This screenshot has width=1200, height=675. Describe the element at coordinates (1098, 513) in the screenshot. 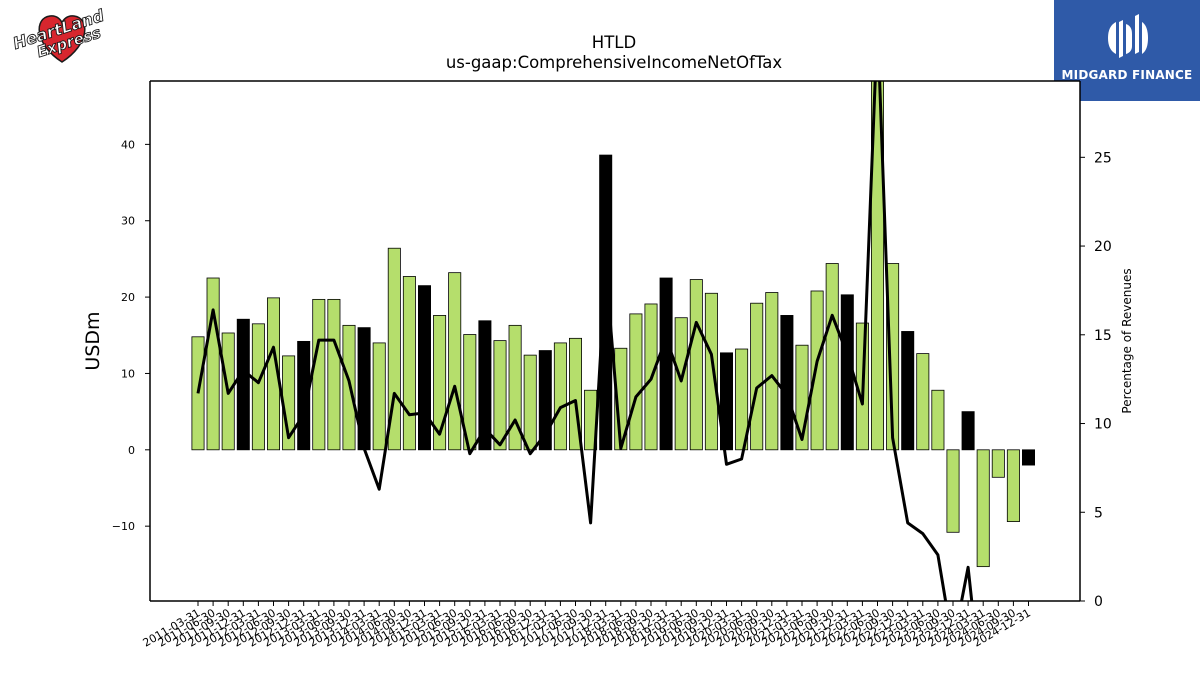

I see `y2-tick-label: 5` at that location.